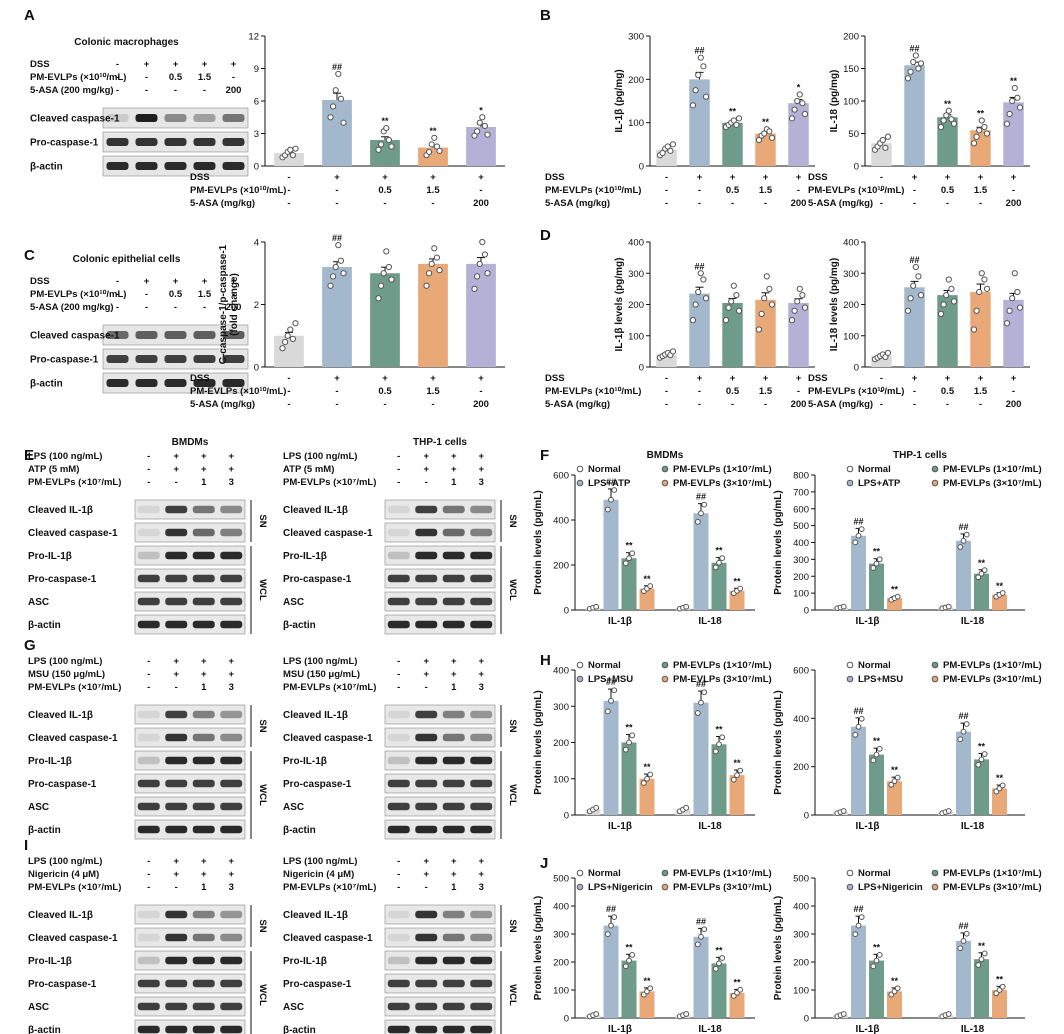 The height and width of the screenshot is (1034, 1064). What do you see at coordinates (609, 483) in the screenshot?
I see `legend-label: LPS+ATP` at bounding box center [609, 483].